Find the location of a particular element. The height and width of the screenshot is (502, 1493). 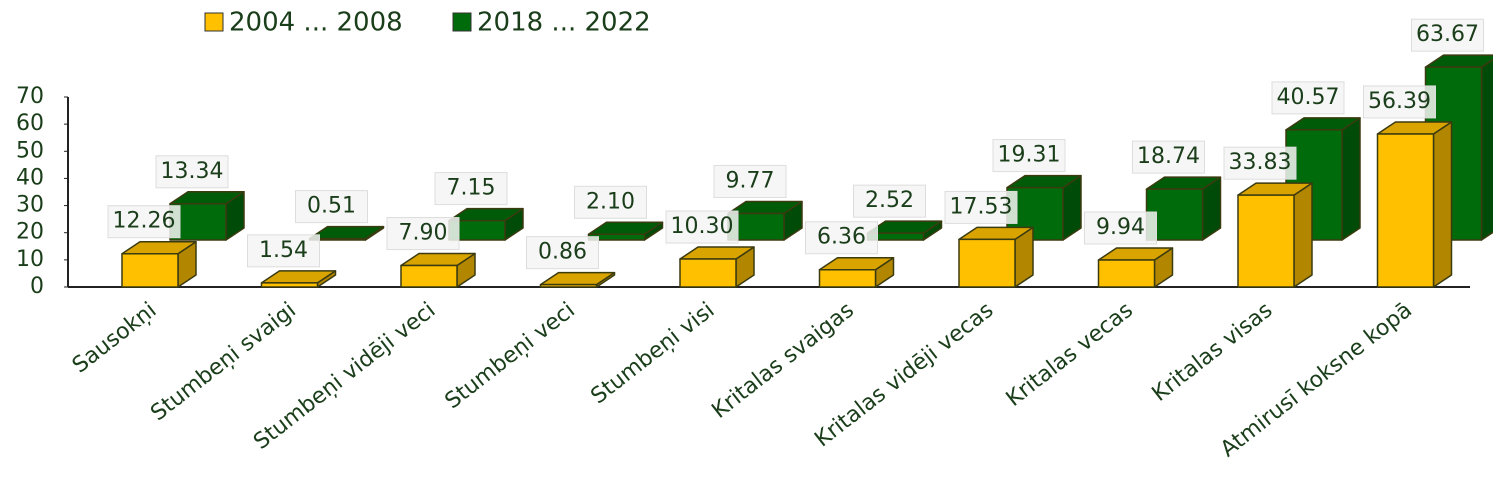

value-label: 9.94 is located at coordinates (1120, 227).